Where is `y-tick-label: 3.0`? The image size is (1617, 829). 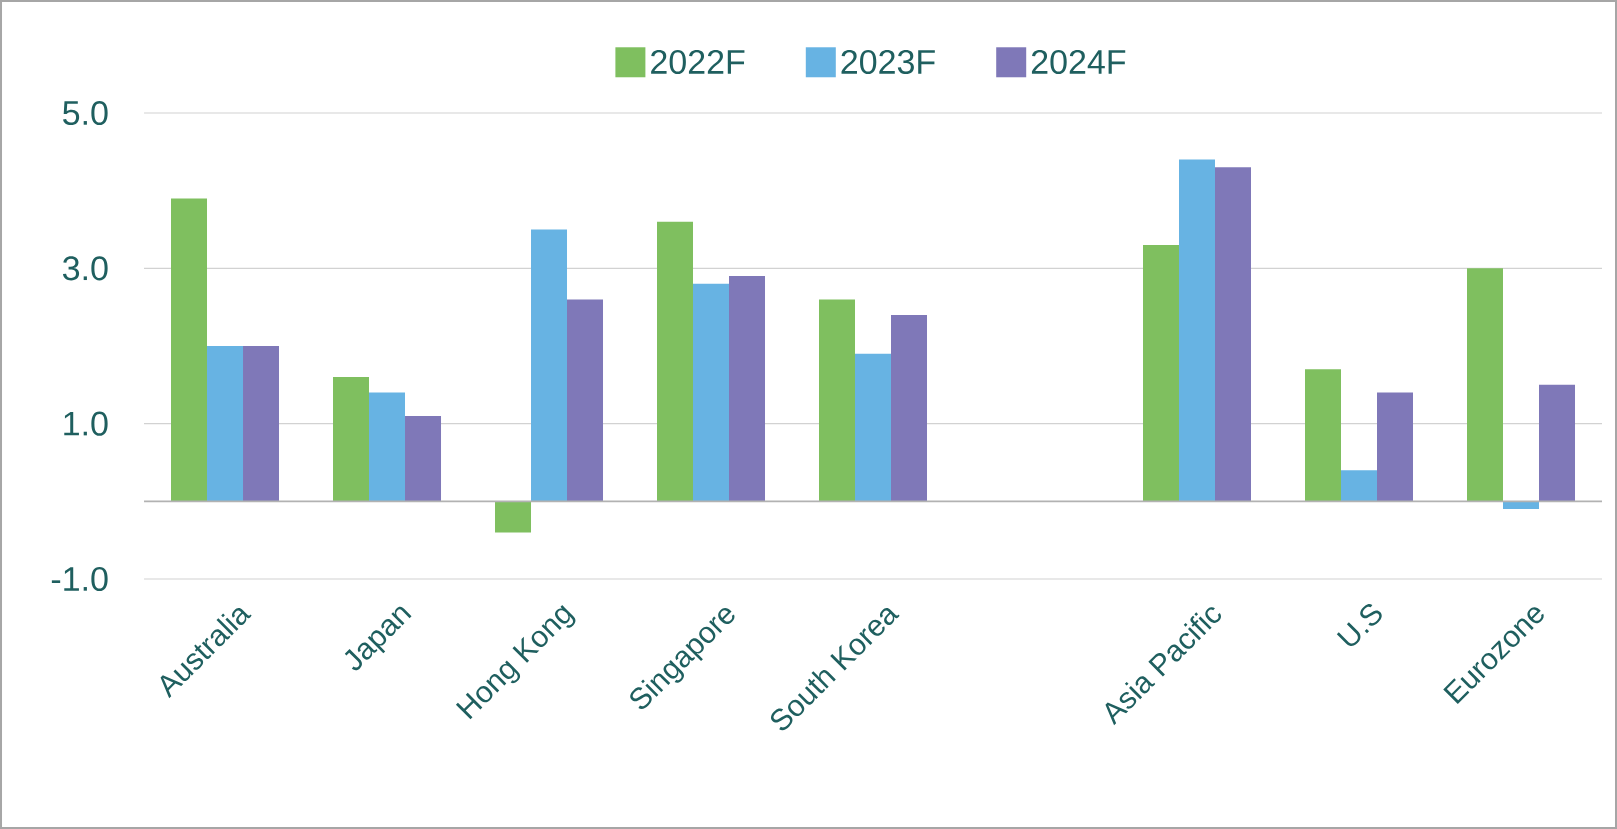
y-tick-label: 3.0 is located at coordinates (85, 268).